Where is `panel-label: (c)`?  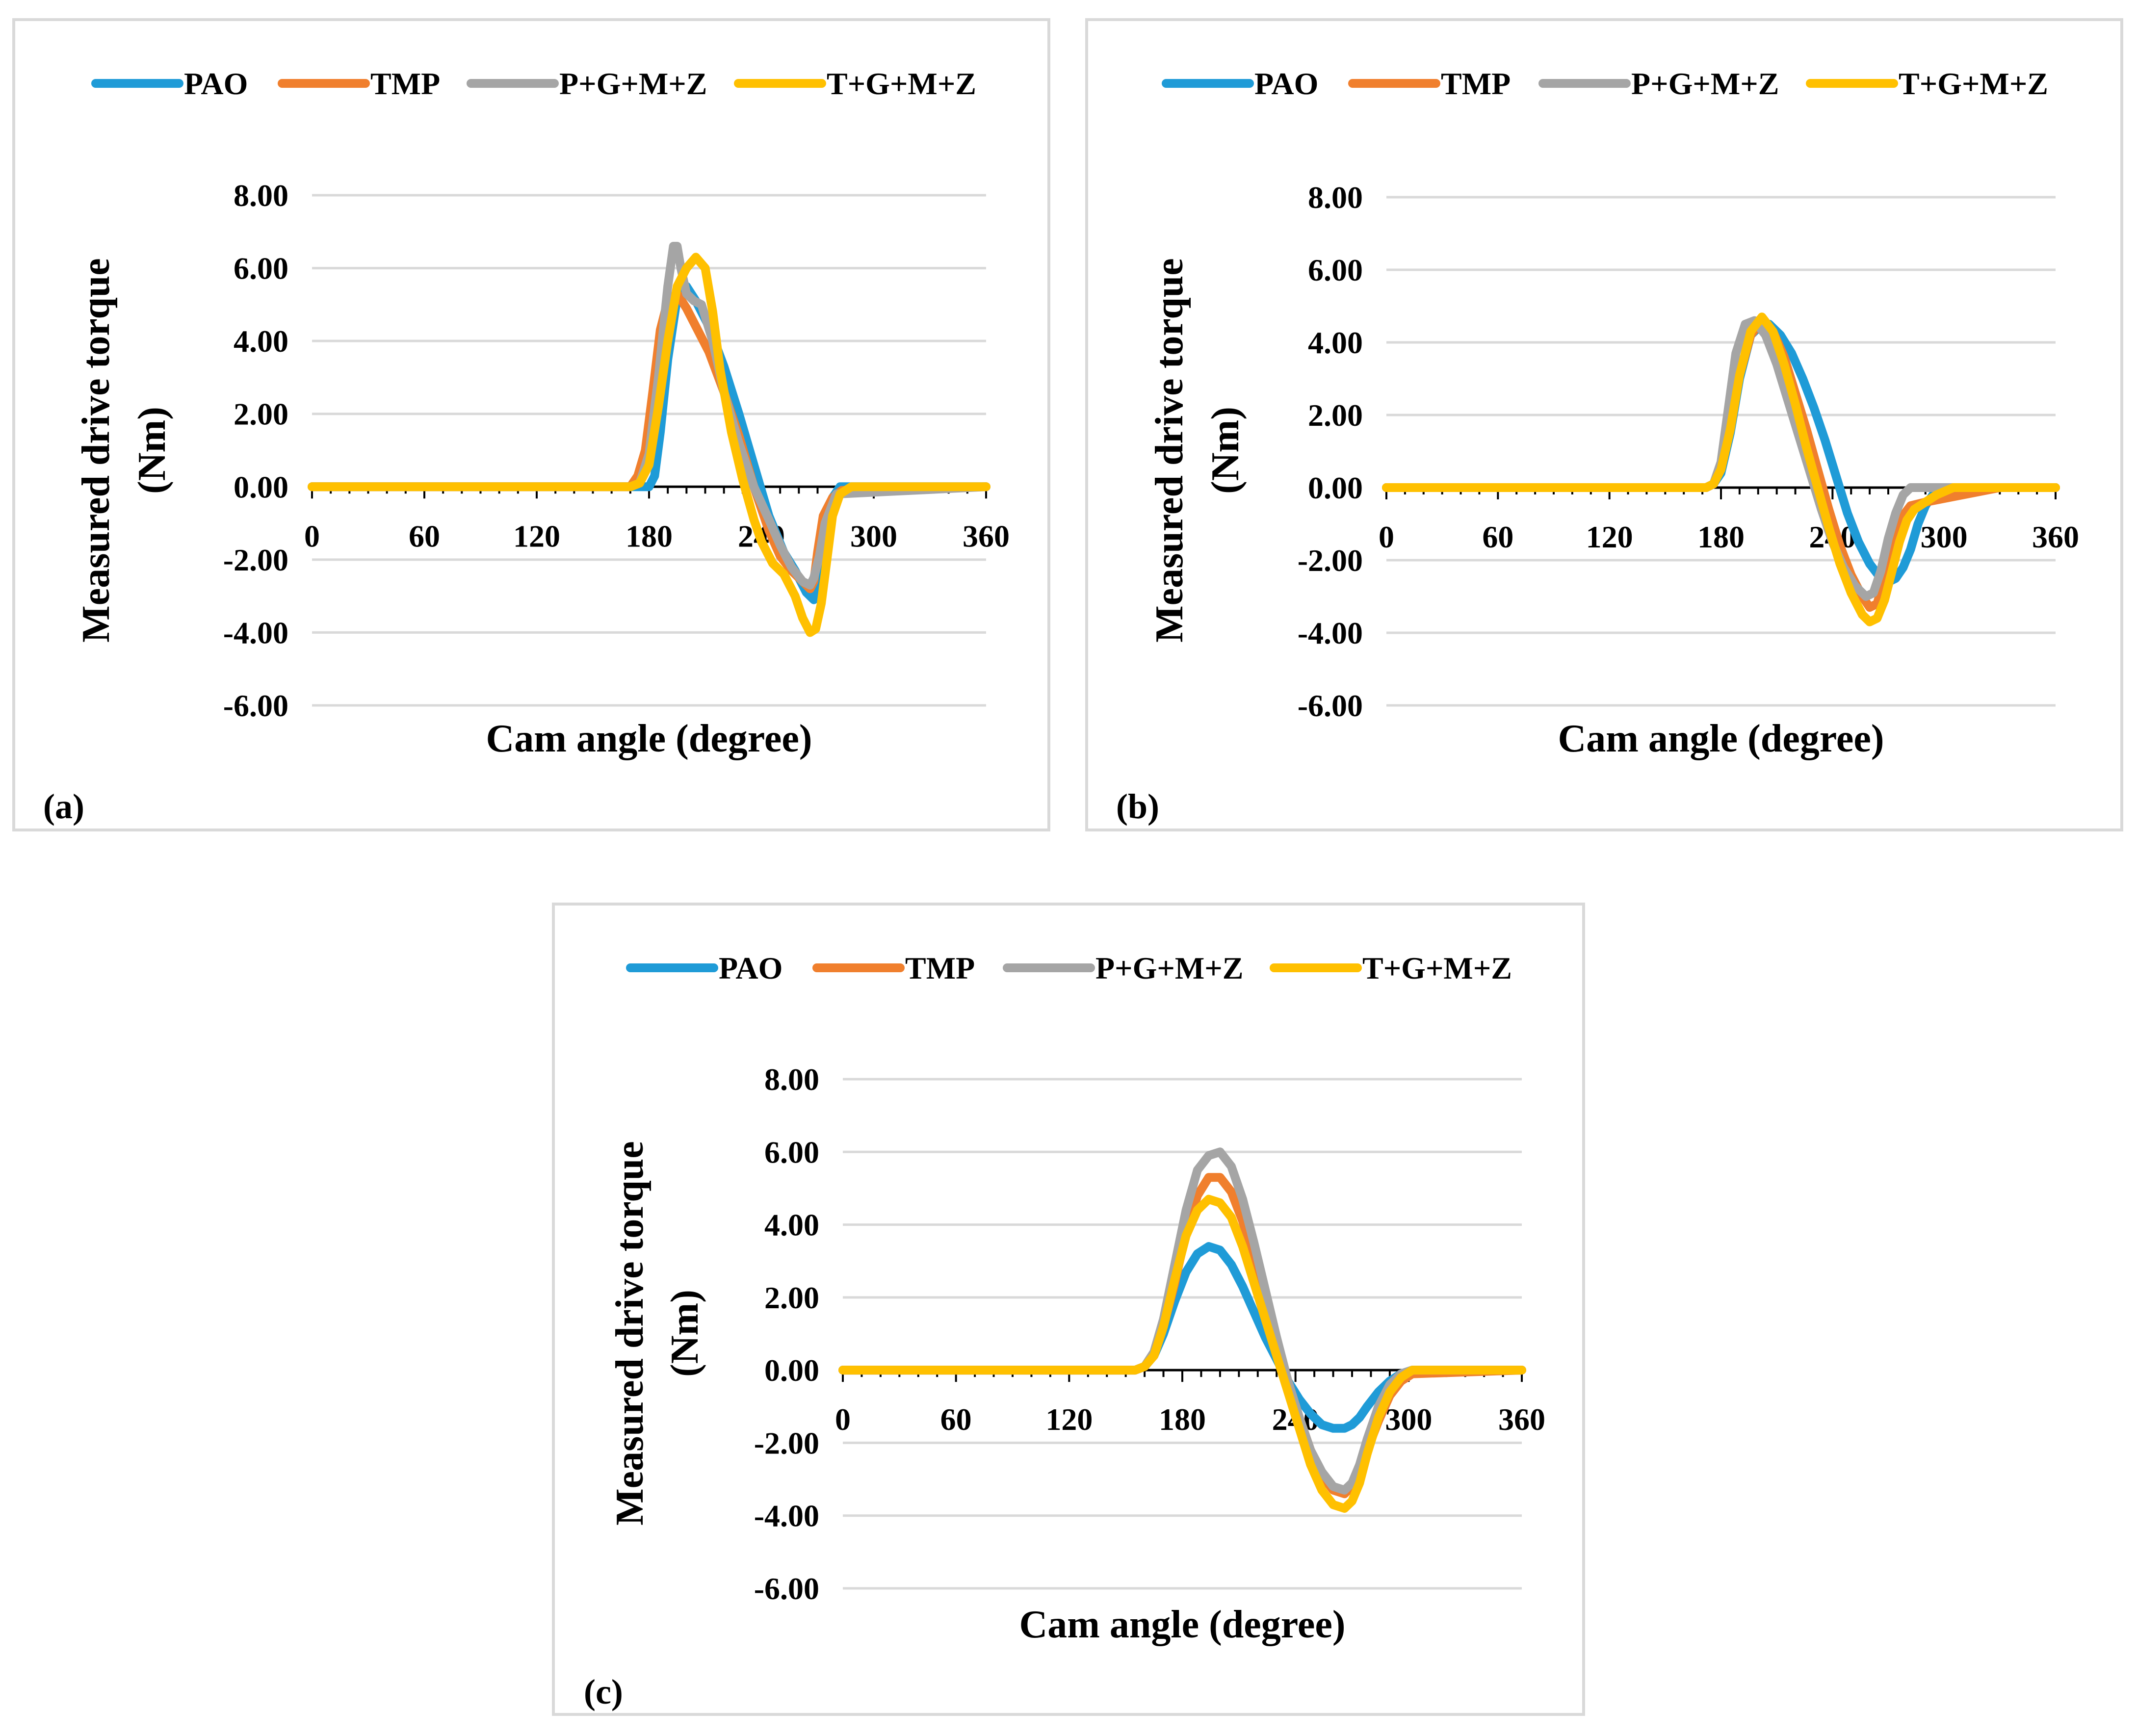
panel-label: (c) is located at coordinates (603, 1691).